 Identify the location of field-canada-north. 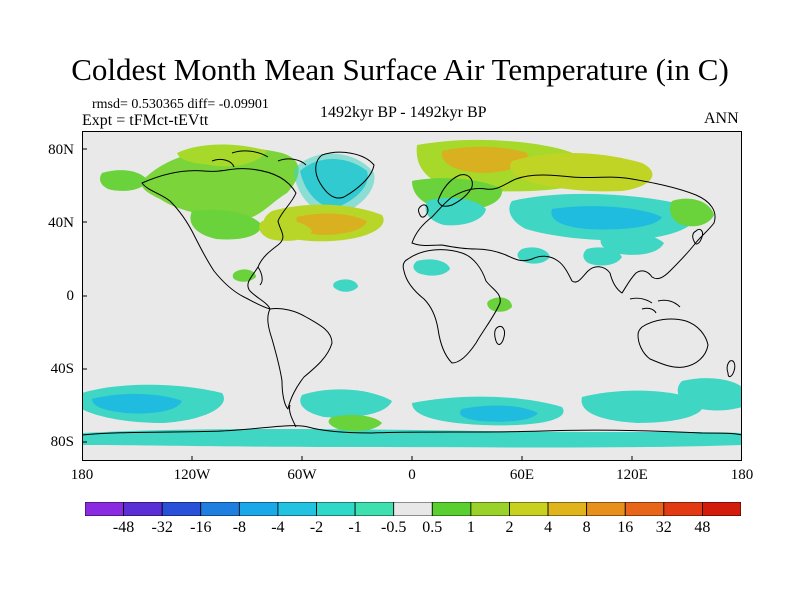
(222, 155).